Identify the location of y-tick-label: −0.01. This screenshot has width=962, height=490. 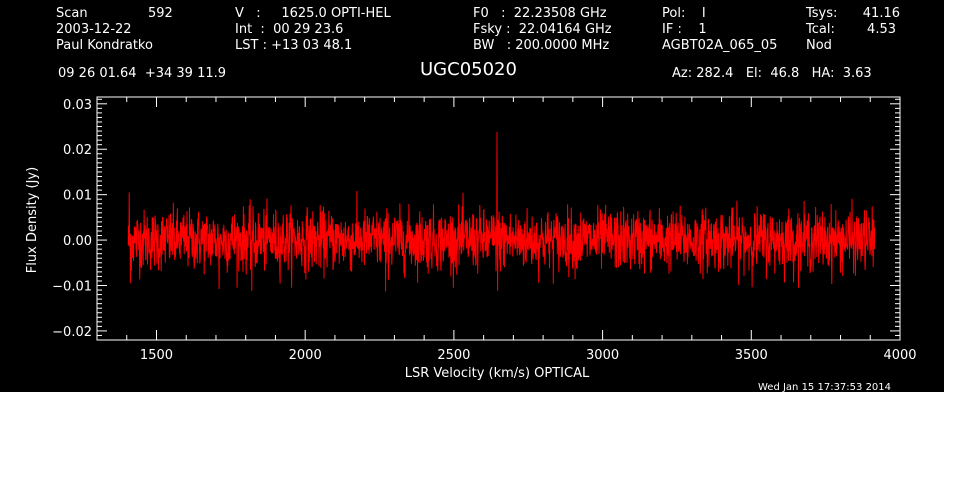
(72, 286).